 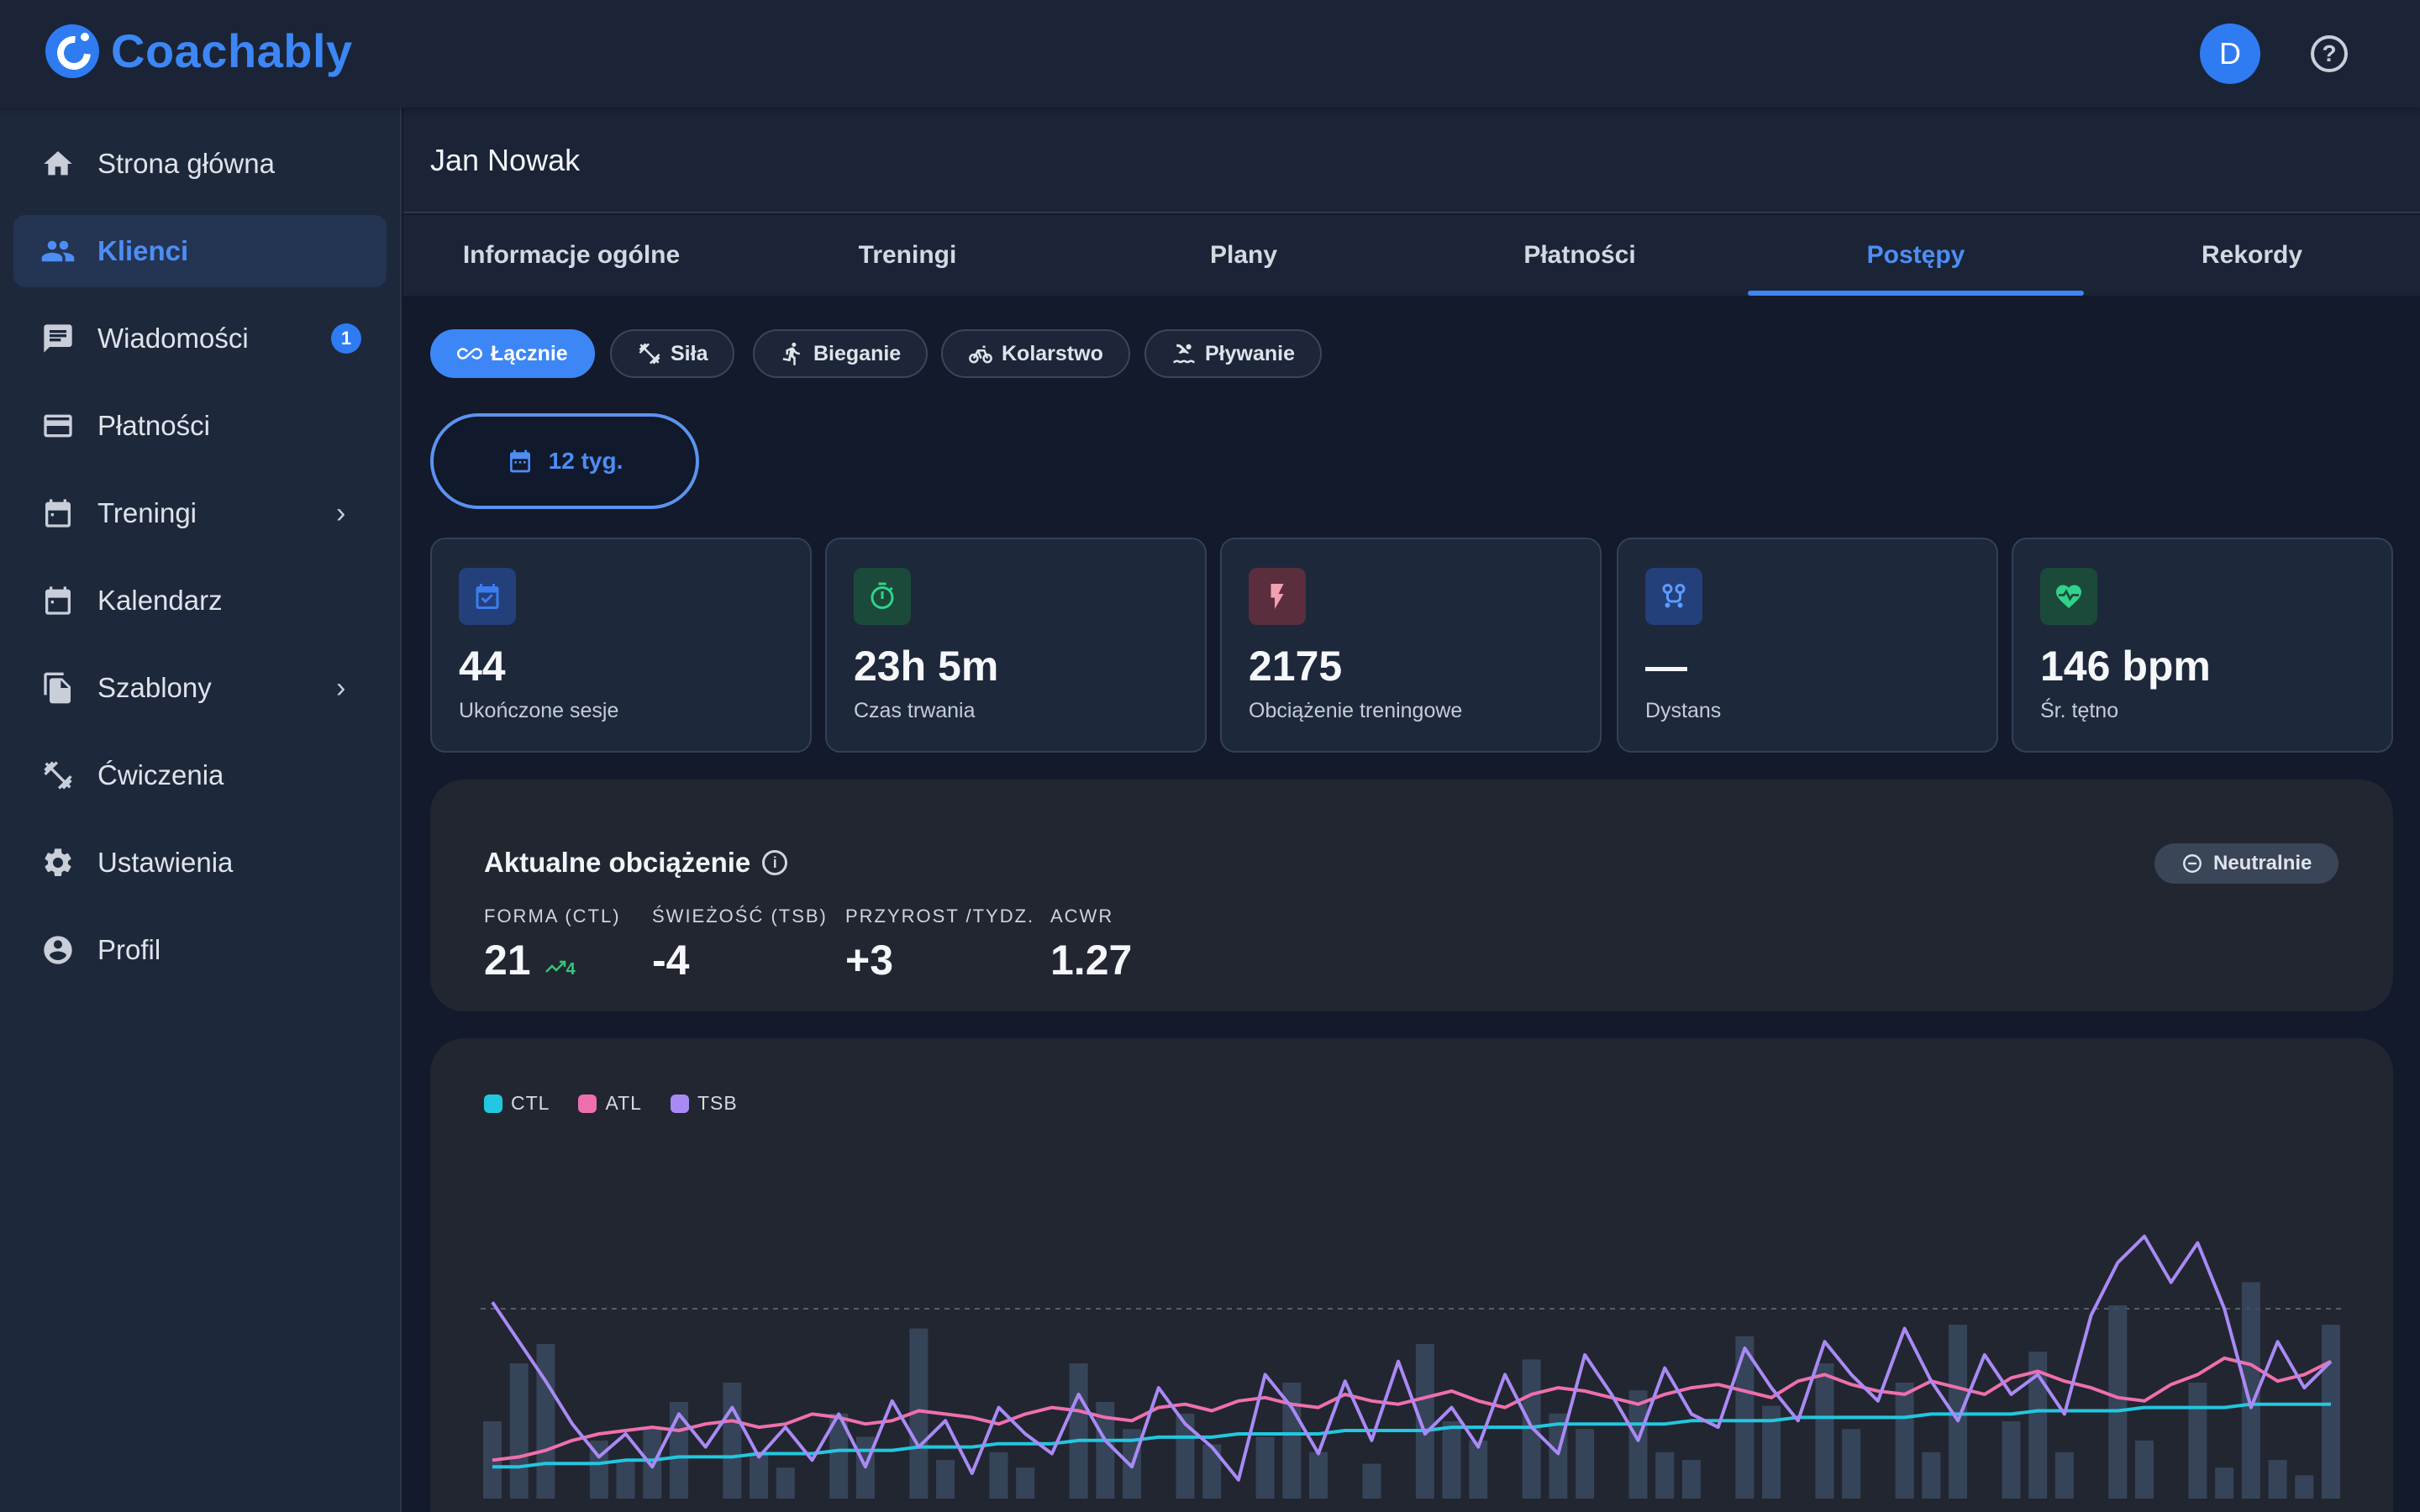 I want to click on users-icon, so click(x=58, y=251).